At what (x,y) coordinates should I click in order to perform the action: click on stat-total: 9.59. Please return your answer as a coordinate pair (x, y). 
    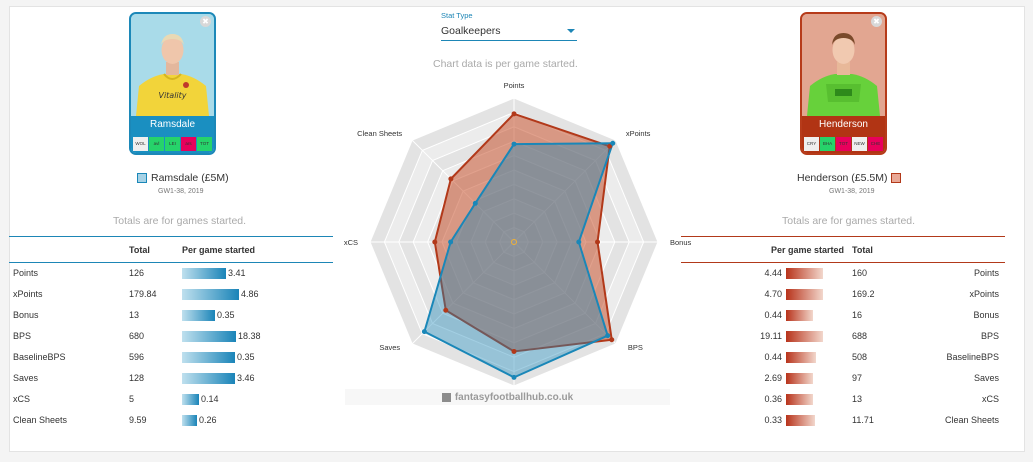
    Looking at the image, I should click on (138, 420).